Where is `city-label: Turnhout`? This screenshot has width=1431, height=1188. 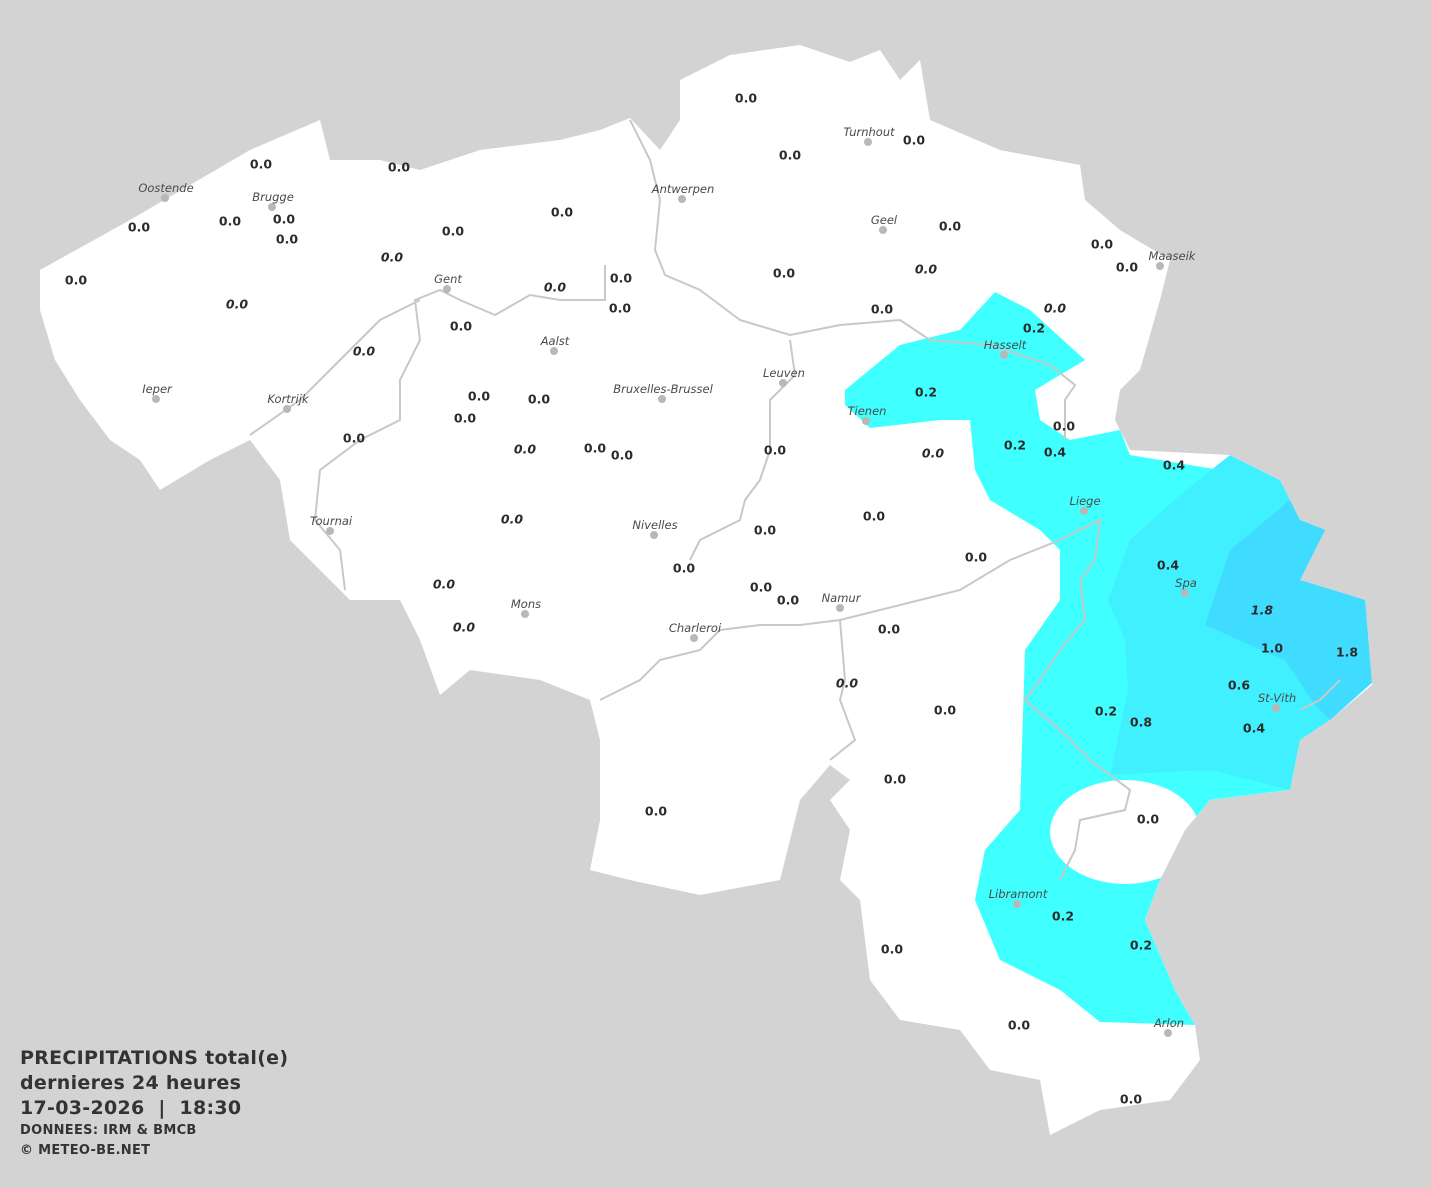
city-label: Turnhout is located at coordinates (869, 132).